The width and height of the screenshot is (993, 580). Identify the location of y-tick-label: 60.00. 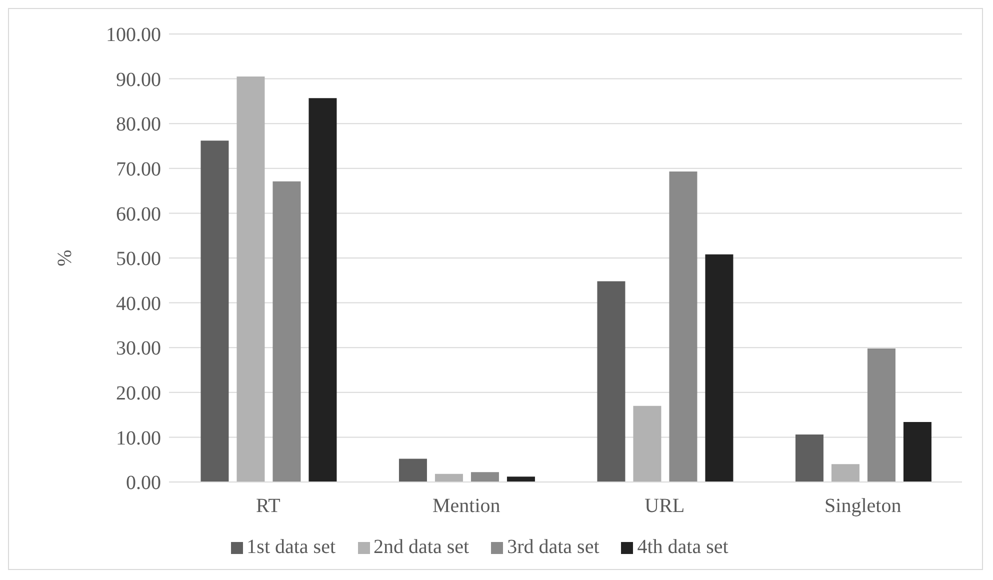
(138, 214).